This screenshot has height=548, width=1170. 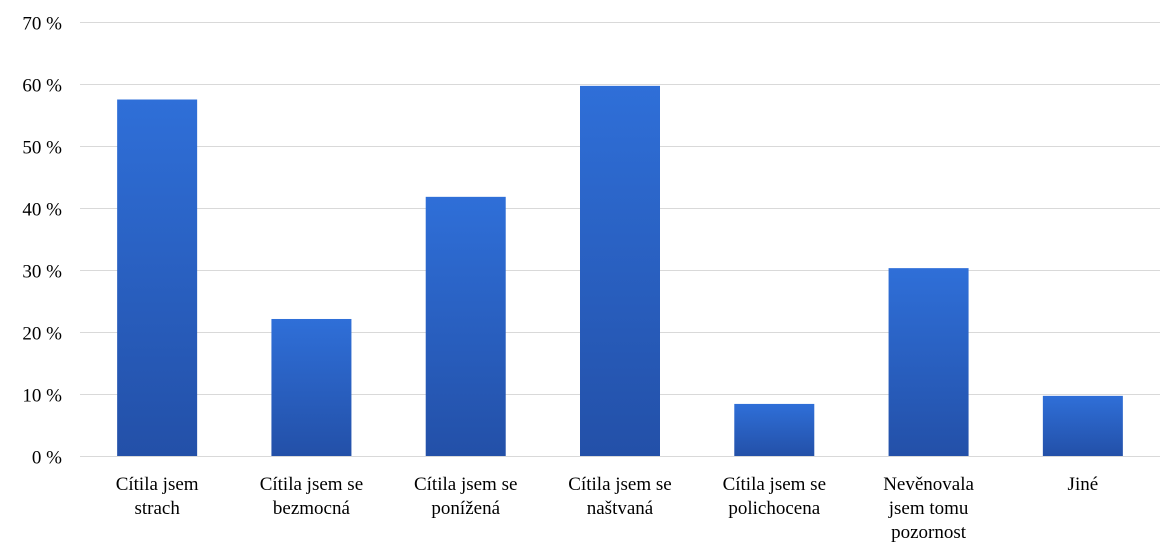 What do you see at coordinates (465, 508) in the screenshot?
I see `x-category-label-line: ponížená` at bounding box center [465, 508].